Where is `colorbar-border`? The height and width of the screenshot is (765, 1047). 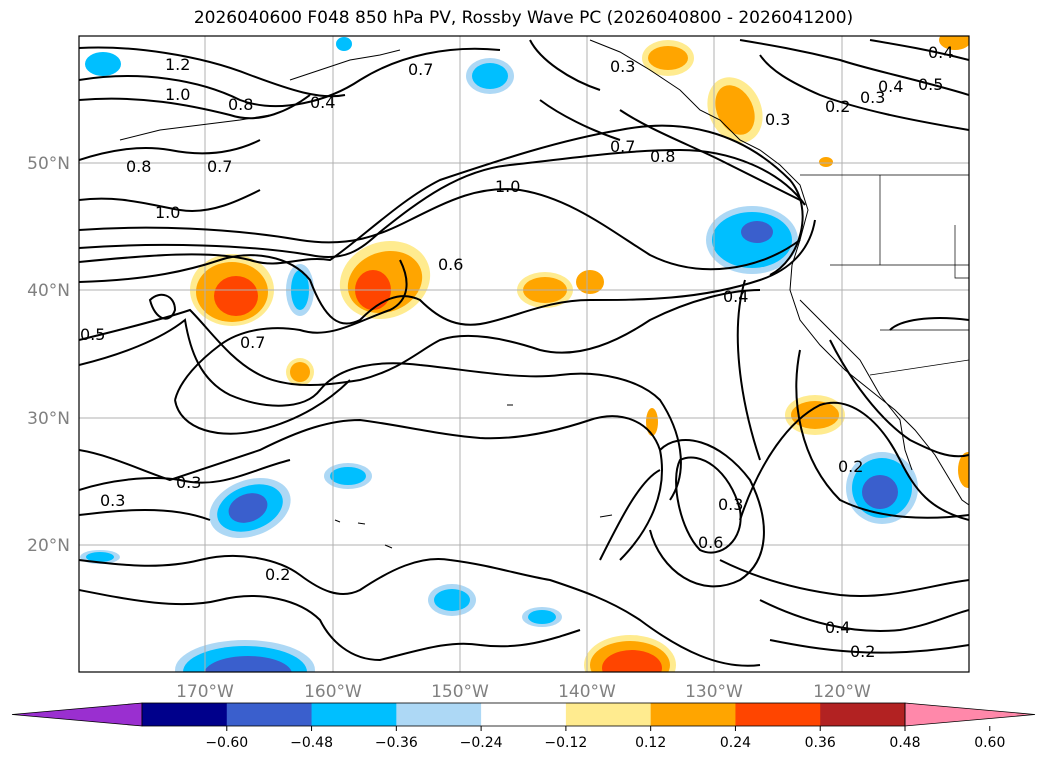 colorbar-border is located at coordinates (523, 714).